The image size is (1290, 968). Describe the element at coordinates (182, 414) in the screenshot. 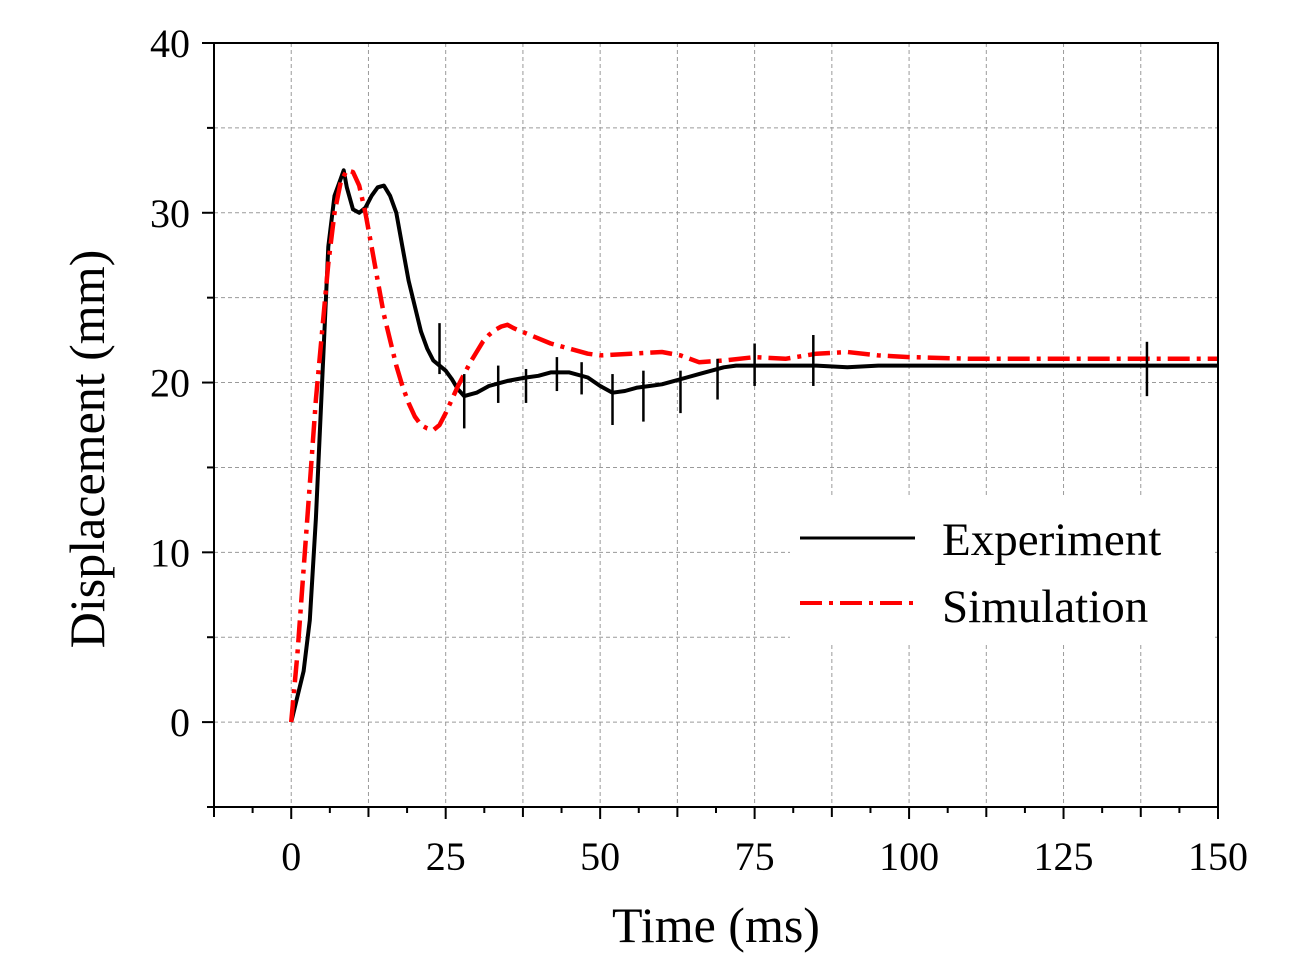

I see `y-axis-ticks: 0 10 20 30 40` at that location.